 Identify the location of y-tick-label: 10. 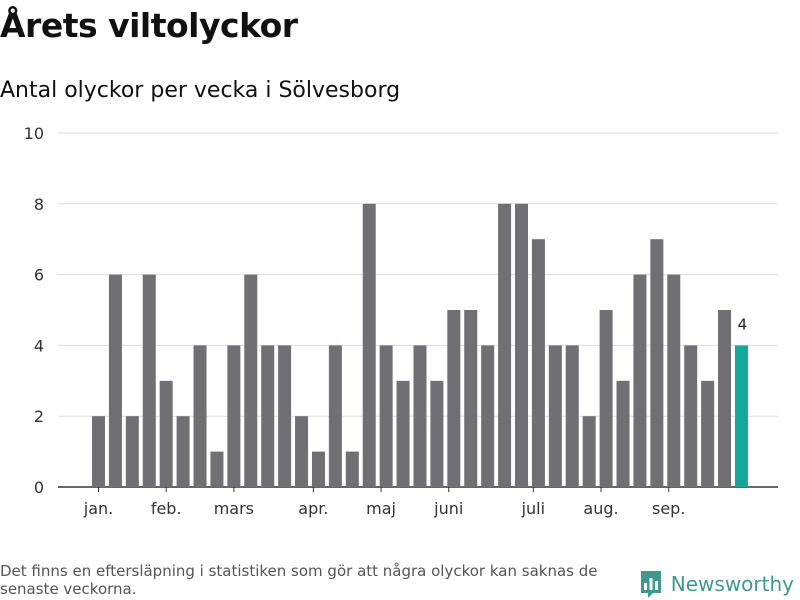
(34, 133).